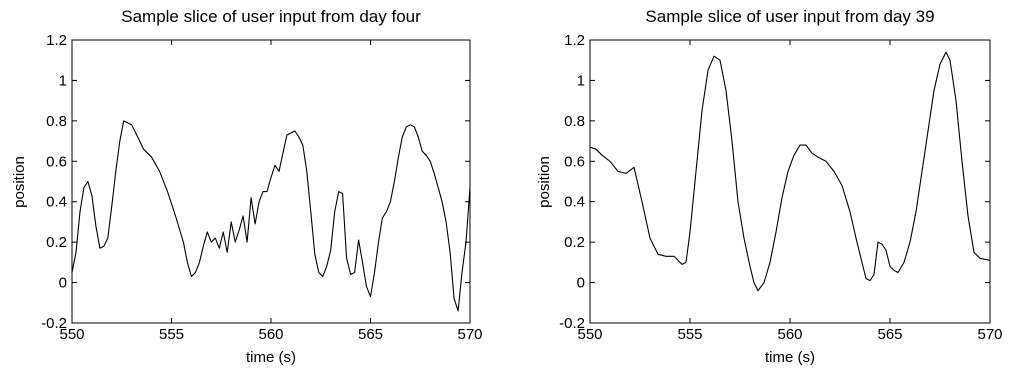 The height and width of the screenshot is (368, 1010). Describe the element at coordinates (271, 16) in the screenshot. I see `chart-title: Sample slice of user input from day four` at that location.